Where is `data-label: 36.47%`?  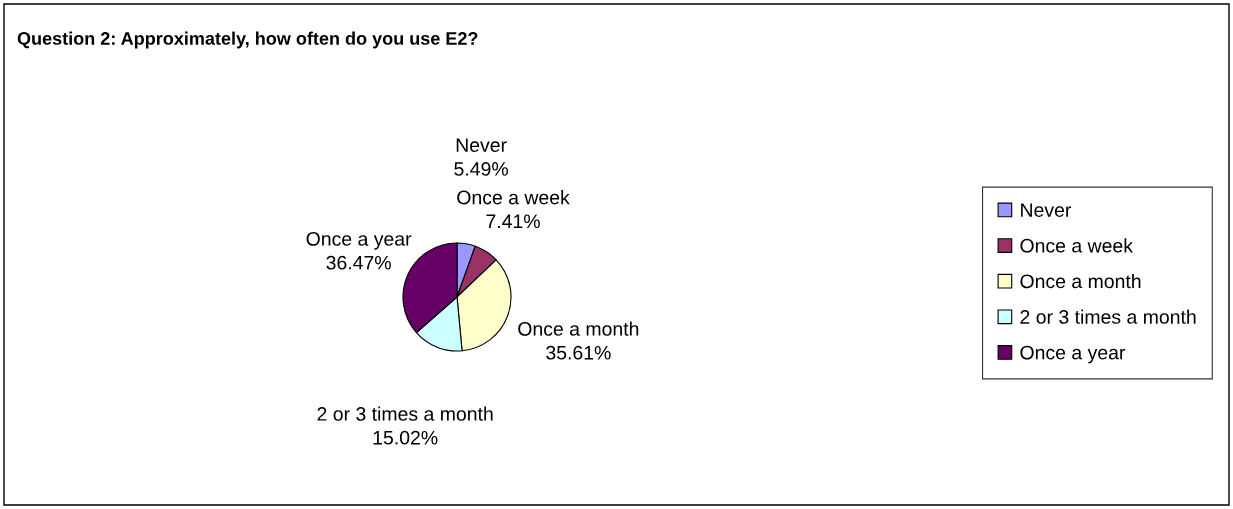 data-label: 36.47% is located at coordinates (358, 262).